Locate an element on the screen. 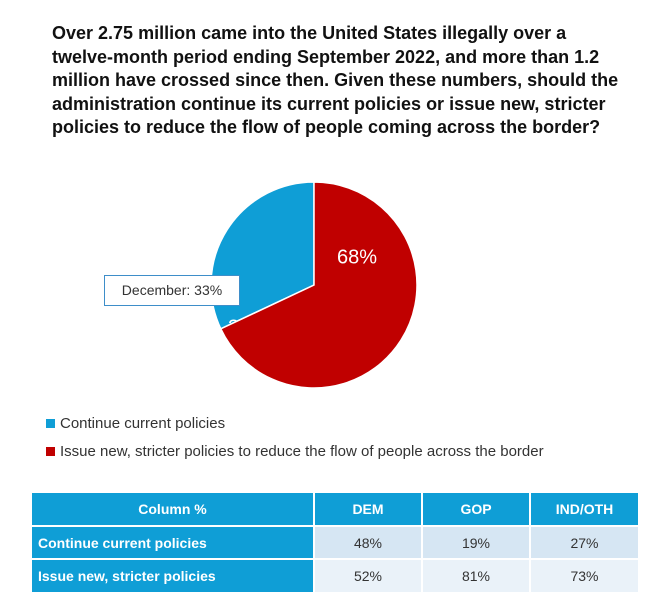 This screenshot has width=648, height=613. cell-continue-gop: 19% is located at coordinates (476, 542).